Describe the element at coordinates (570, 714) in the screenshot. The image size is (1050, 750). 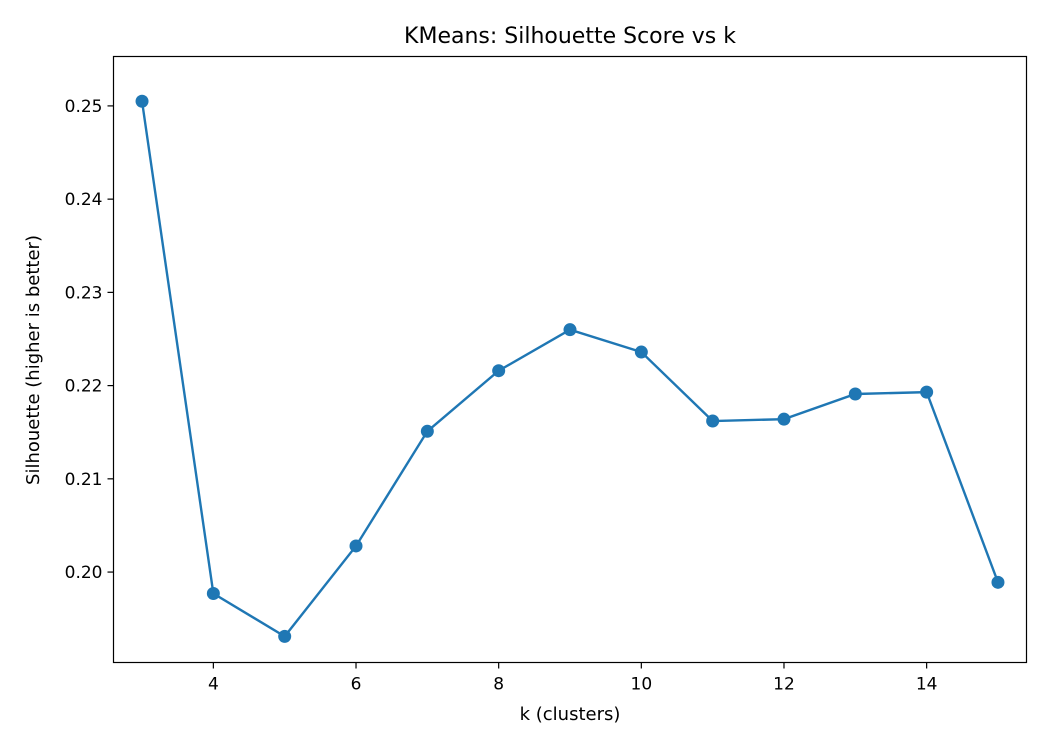
I see `x-axis-label: k (clusters)` at that location.